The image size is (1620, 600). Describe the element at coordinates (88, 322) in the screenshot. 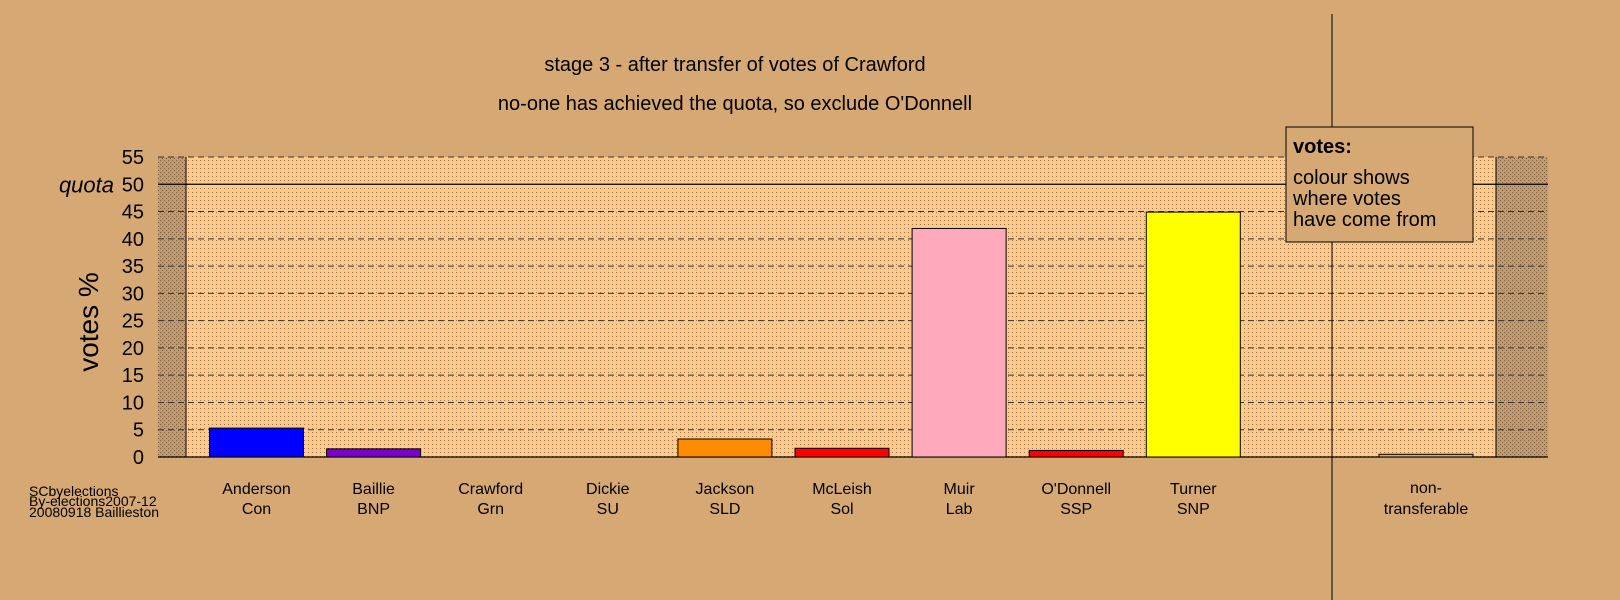

I see `y-axis-label: votes %` at that location.